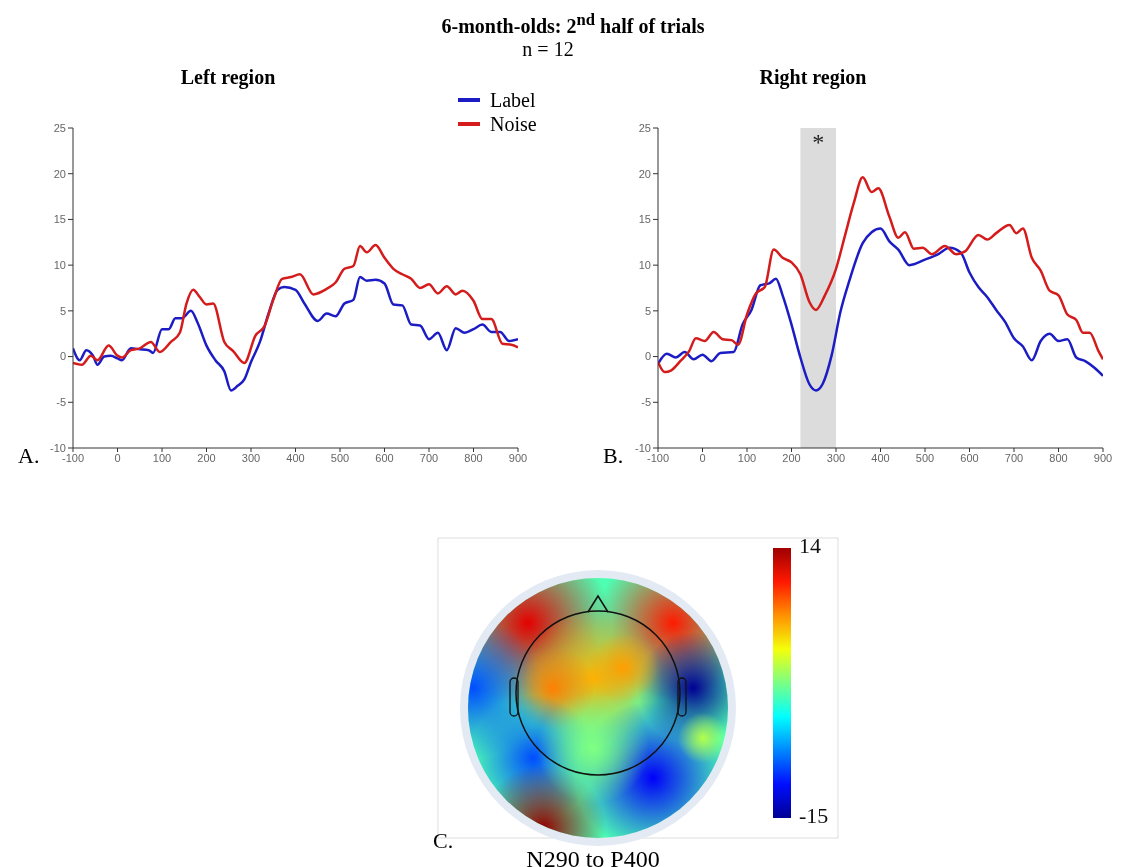  Describe the element at coordinates (573, 24) in the screenshot. I see `text: 6-month-olds: 2$^{nd}$ half of trials` at that location.